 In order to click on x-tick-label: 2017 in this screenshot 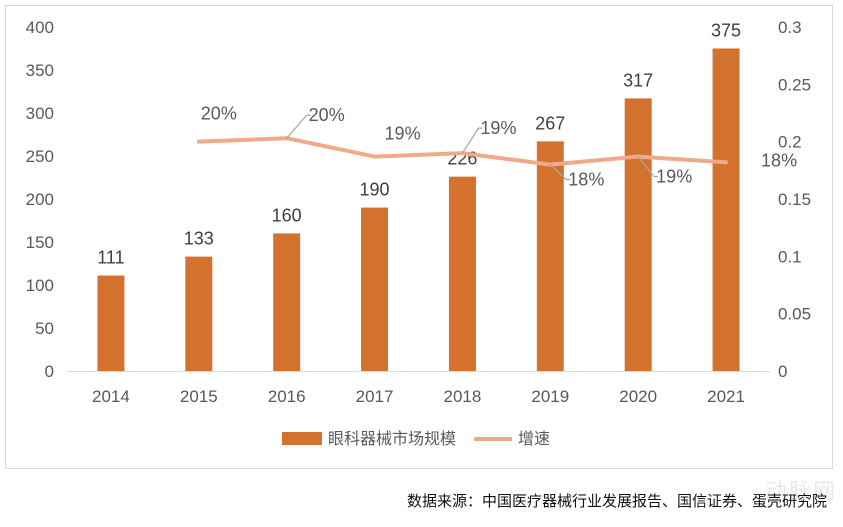, I will do `click(375, 396)`.